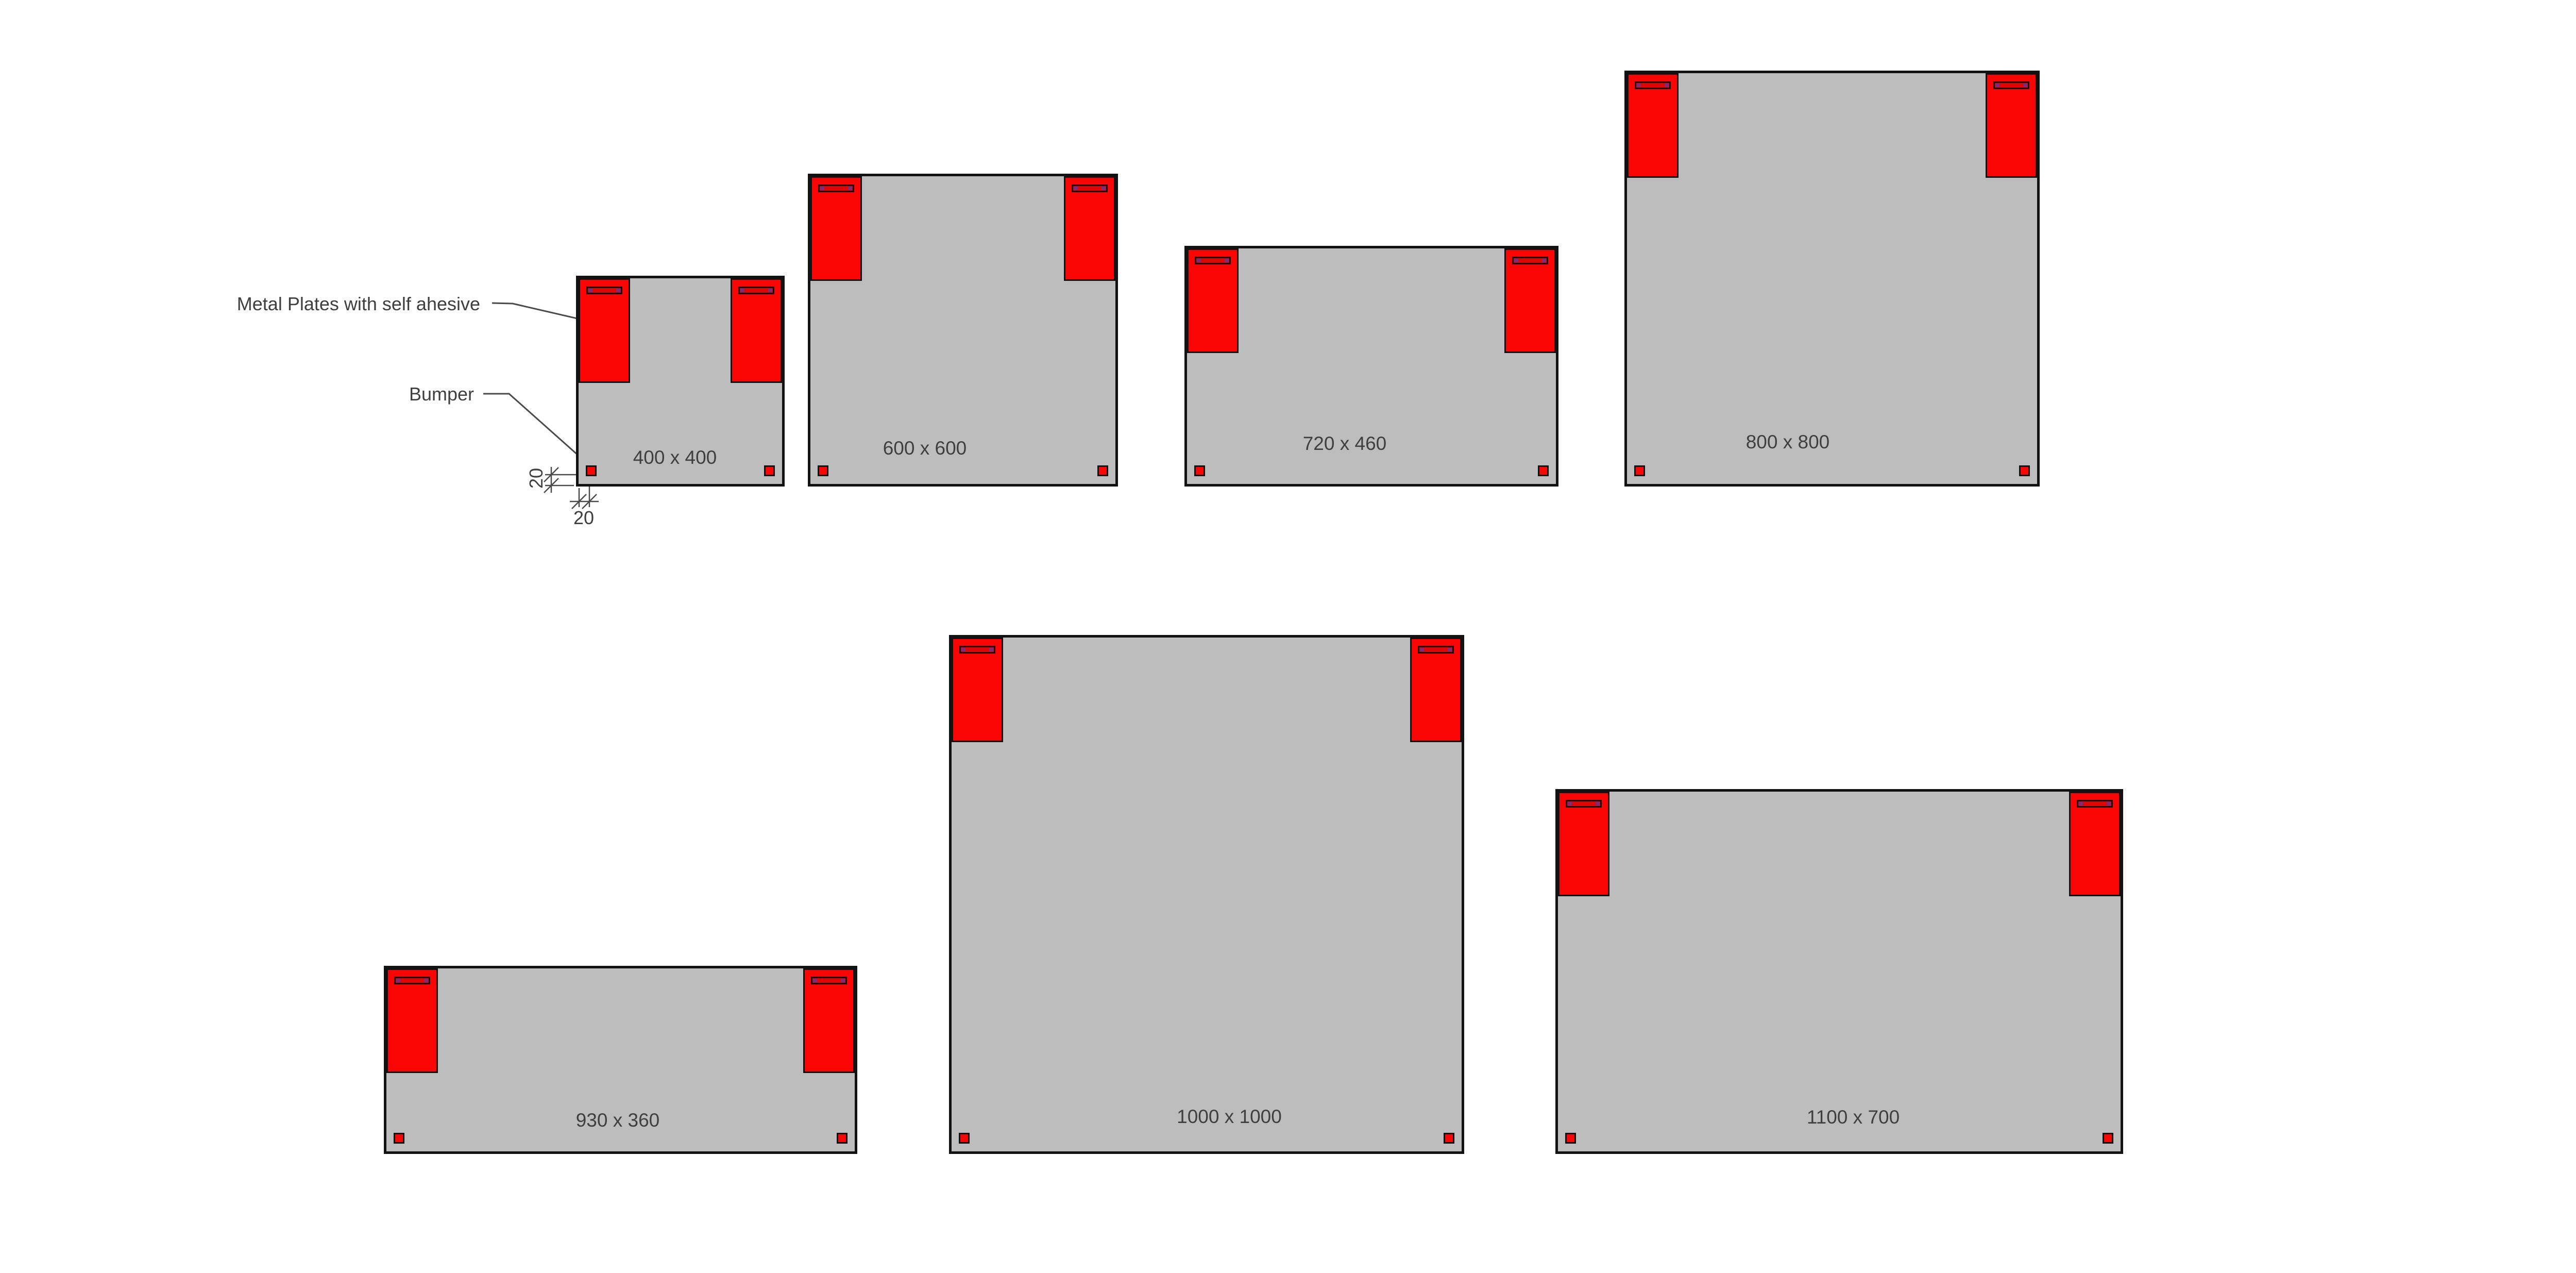  Describe the element at coordinates (620, 1060) in the screenshot. I see `panel-930x360` at that location.